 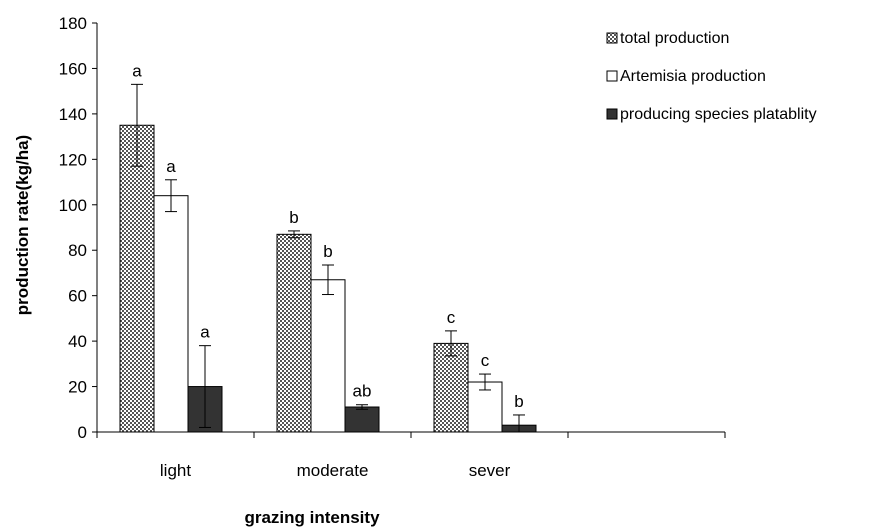 What do you see at coordinates (73, 205) in the screenshot?
I see `y-tick-label: 100` at bounding box center [73, 205].